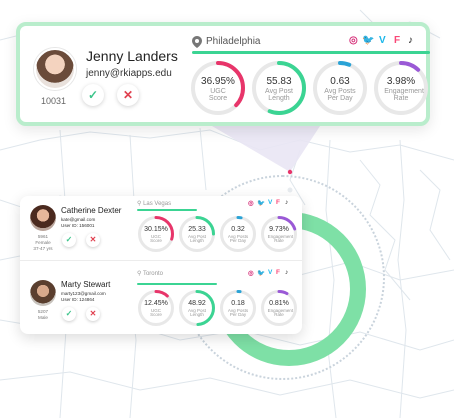  I want to click on location-text: Toronto, so click(152, 274).